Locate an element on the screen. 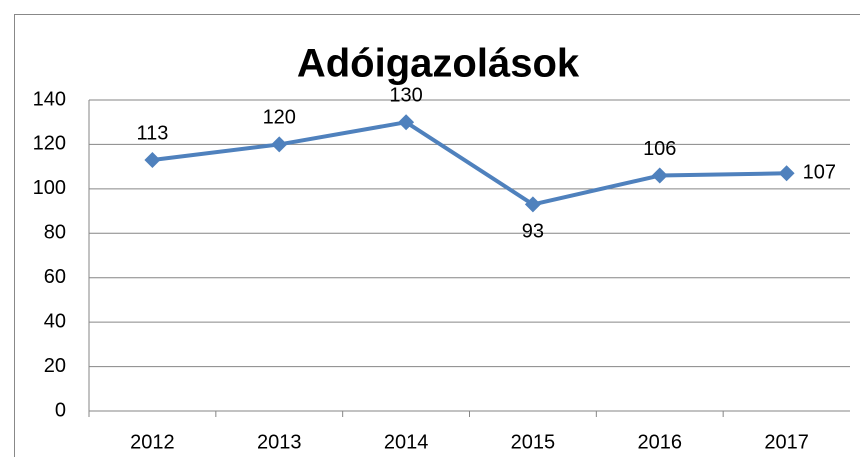 This screenshot has height=462, width=860. x-tick-label: 2014 is located at coordinates (406, 442).